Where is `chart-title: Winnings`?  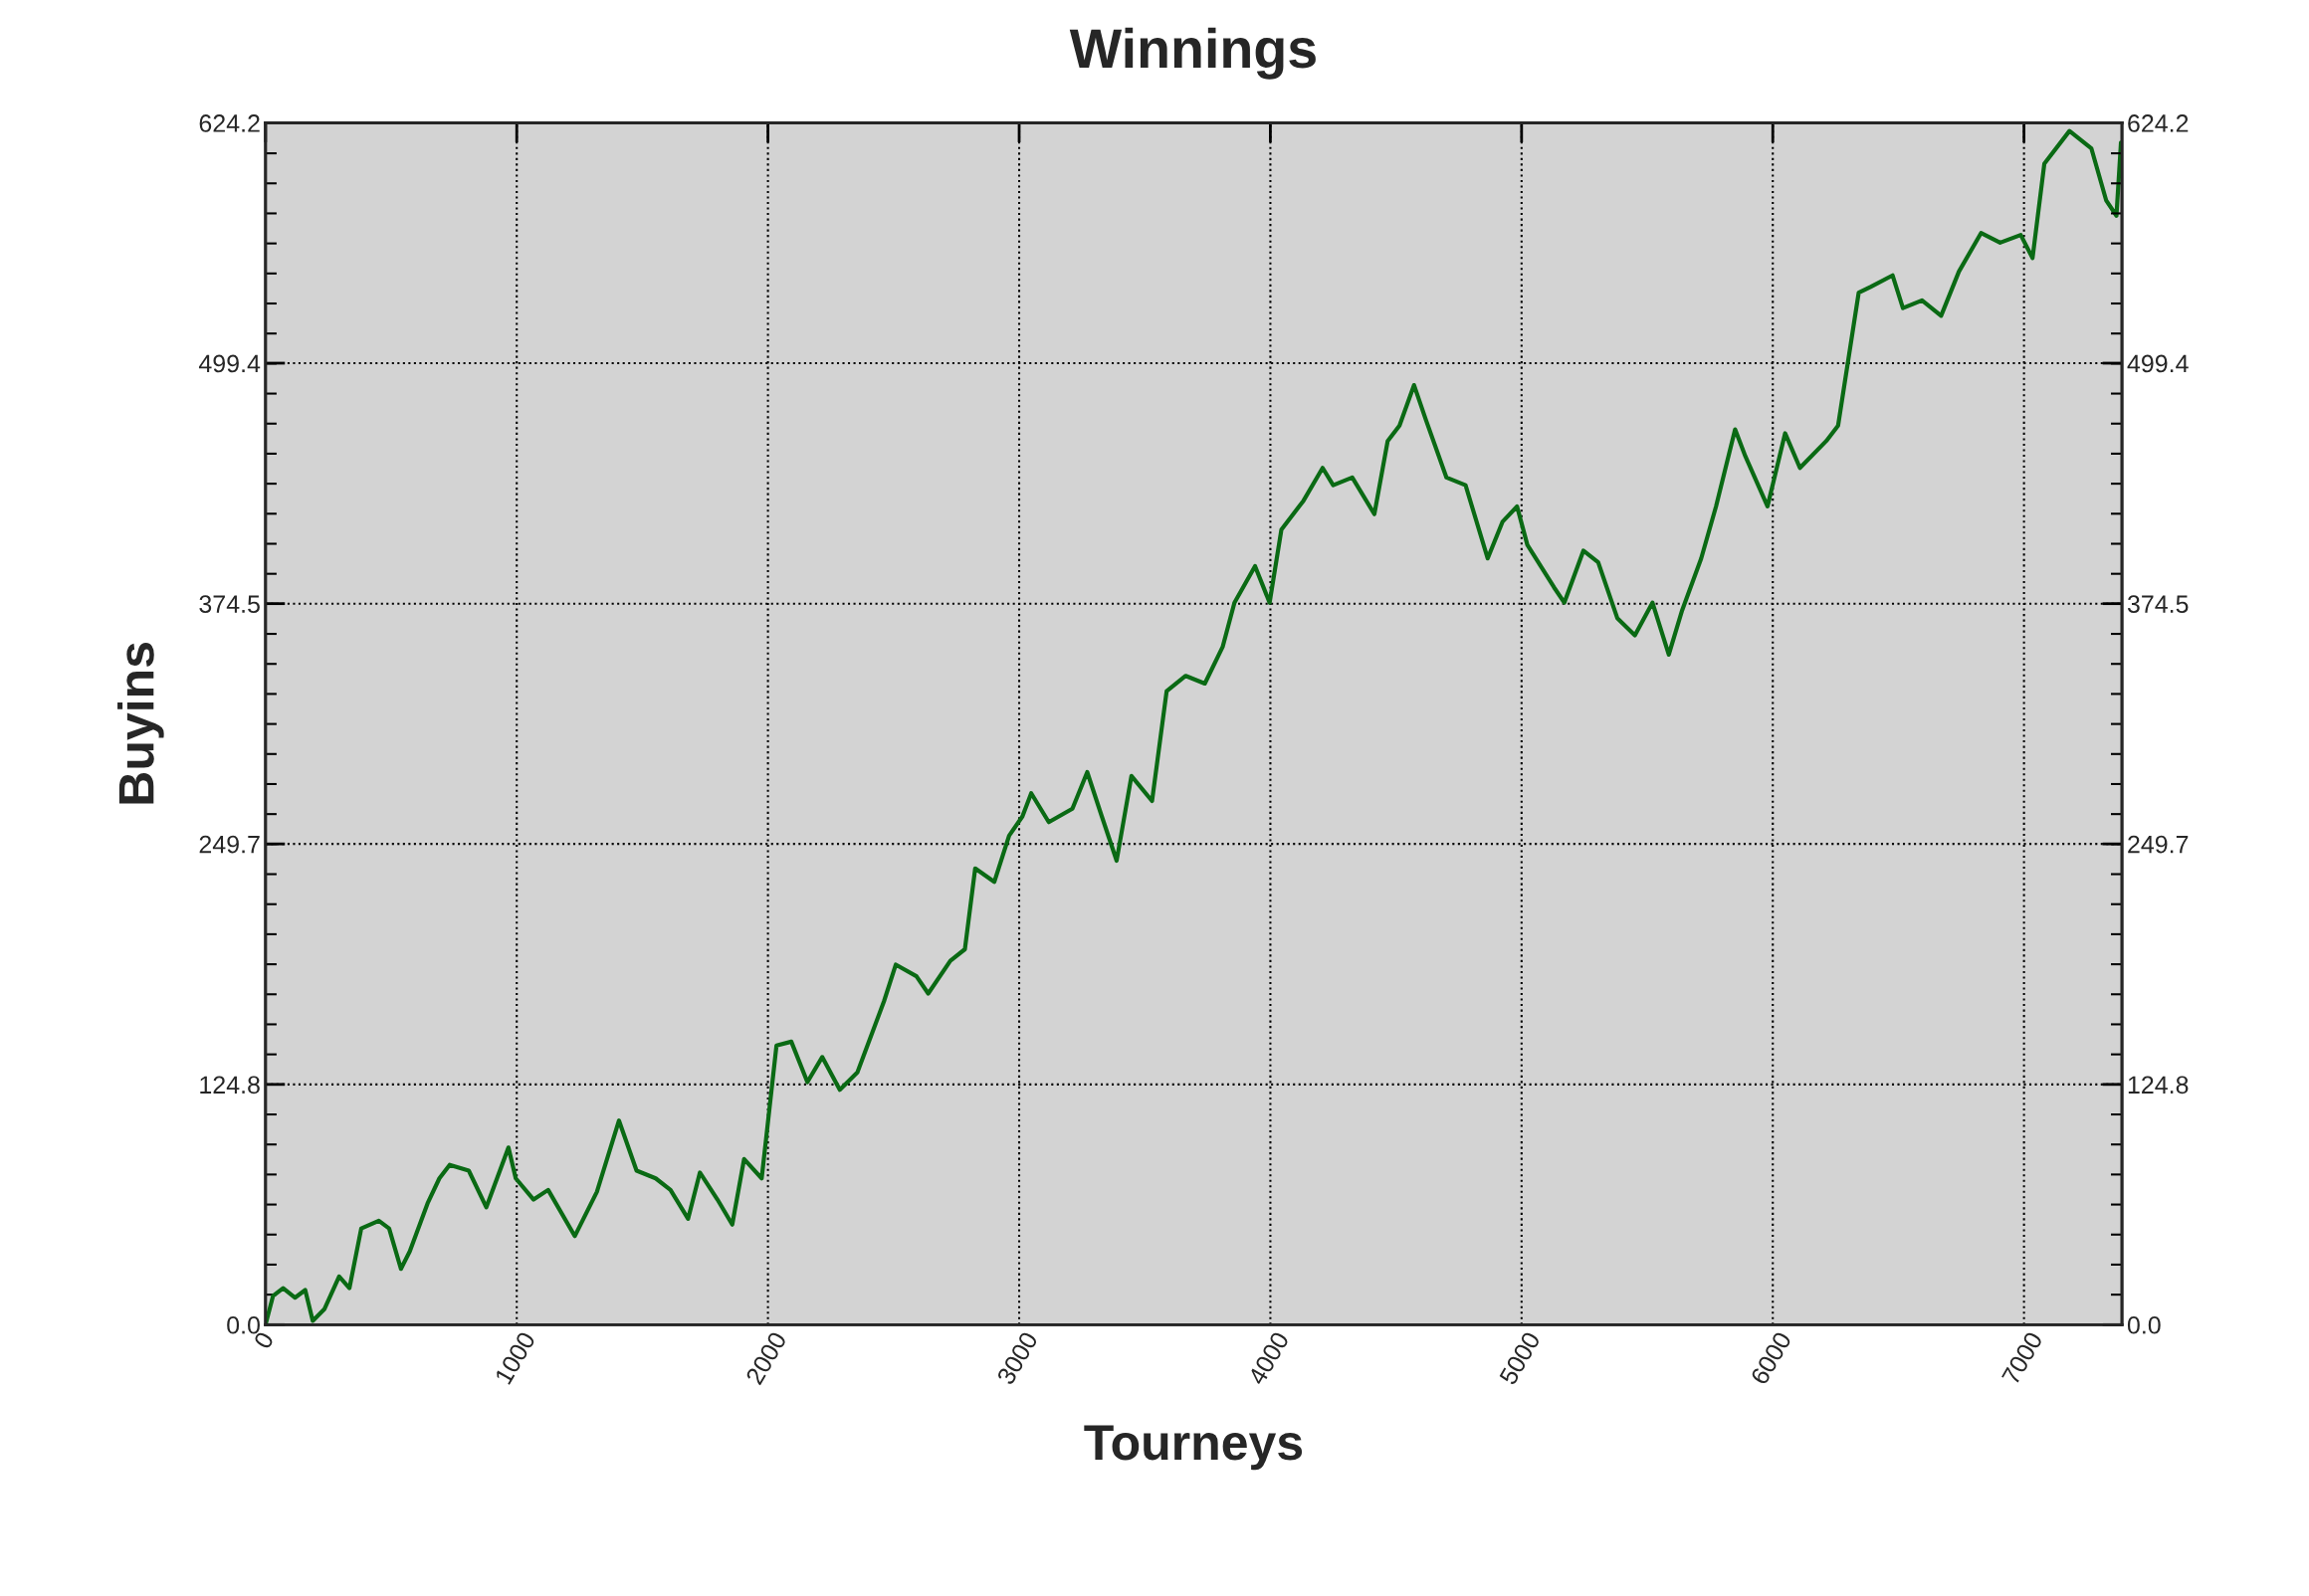
chart-title: Winnings is located at coordinates (1192, 54).